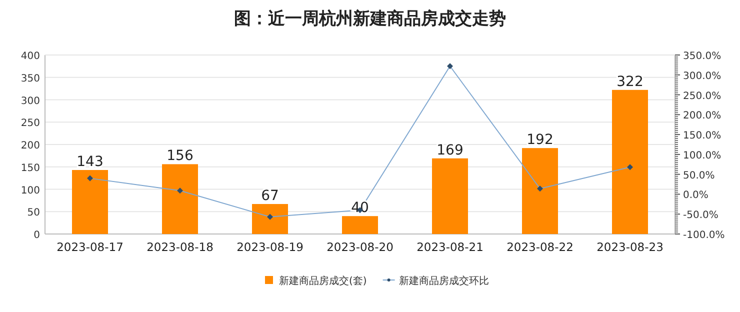 This screenshot has height=312, width=740. What do you see at coordinates (702, 76) in the screenshot?
I see `y2-tick-label: 300.0%` at bounding box center [702, 76].